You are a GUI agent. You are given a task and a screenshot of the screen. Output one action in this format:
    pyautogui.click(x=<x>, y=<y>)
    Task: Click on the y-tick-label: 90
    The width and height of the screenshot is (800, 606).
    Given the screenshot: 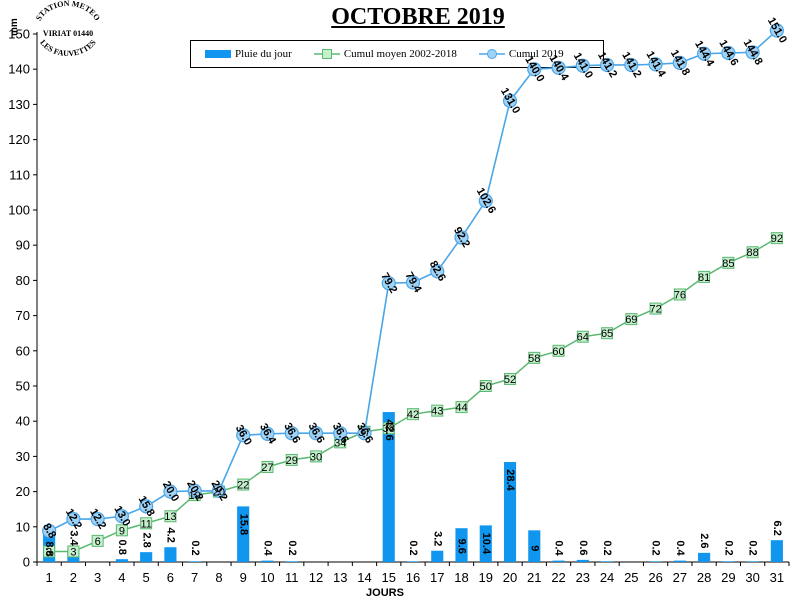 What is the action you would take?
    pyautogui.click(x=23, y=245)
    